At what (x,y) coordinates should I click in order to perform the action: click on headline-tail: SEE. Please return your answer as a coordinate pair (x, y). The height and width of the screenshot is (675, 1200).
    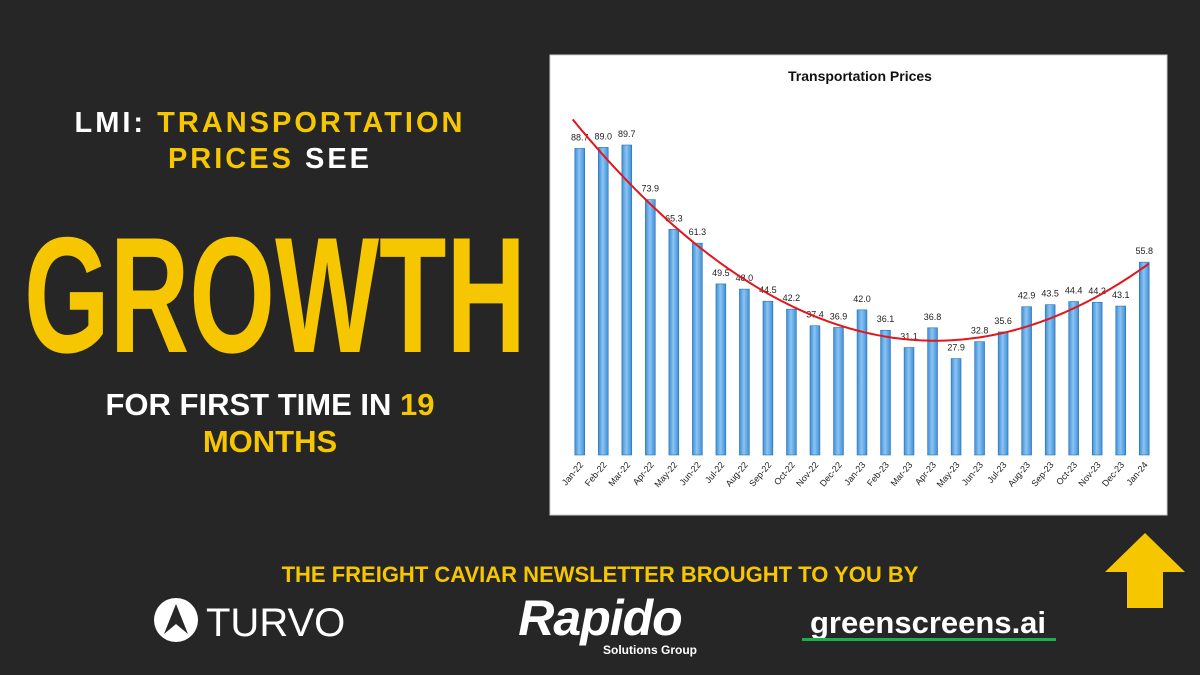
    Looking at the image, I should click on (338, 159).